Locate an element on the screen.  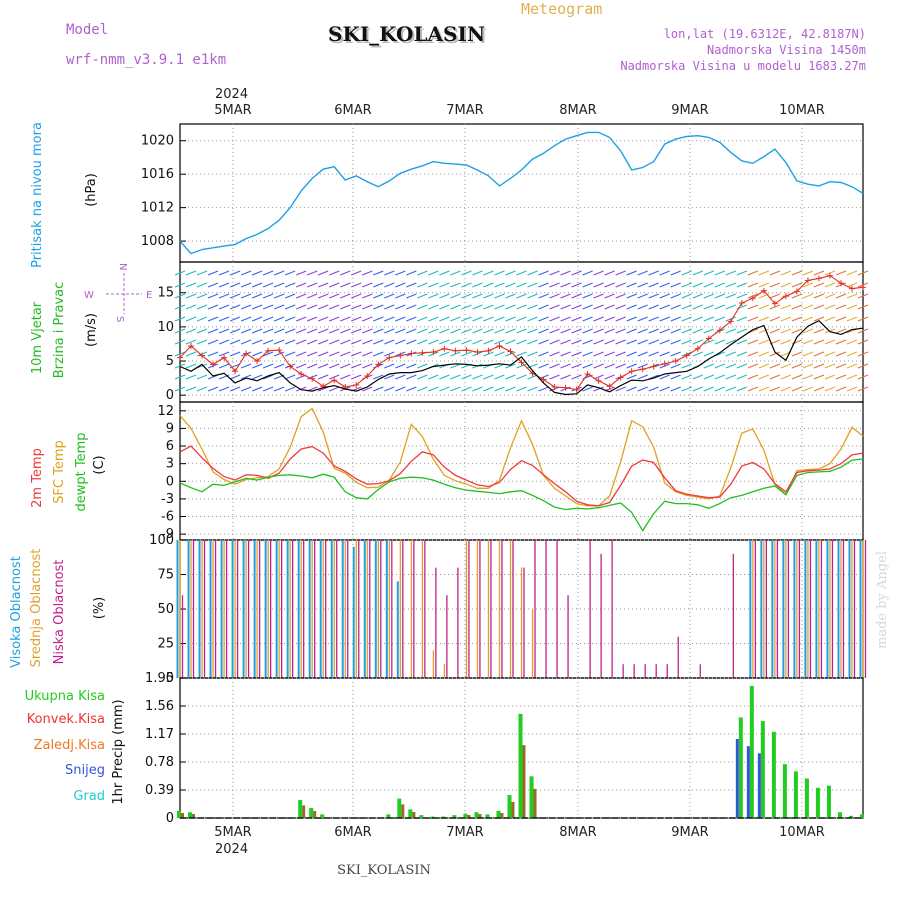
bottom-day-label: 6MAR is located at coordinates (352, 832).